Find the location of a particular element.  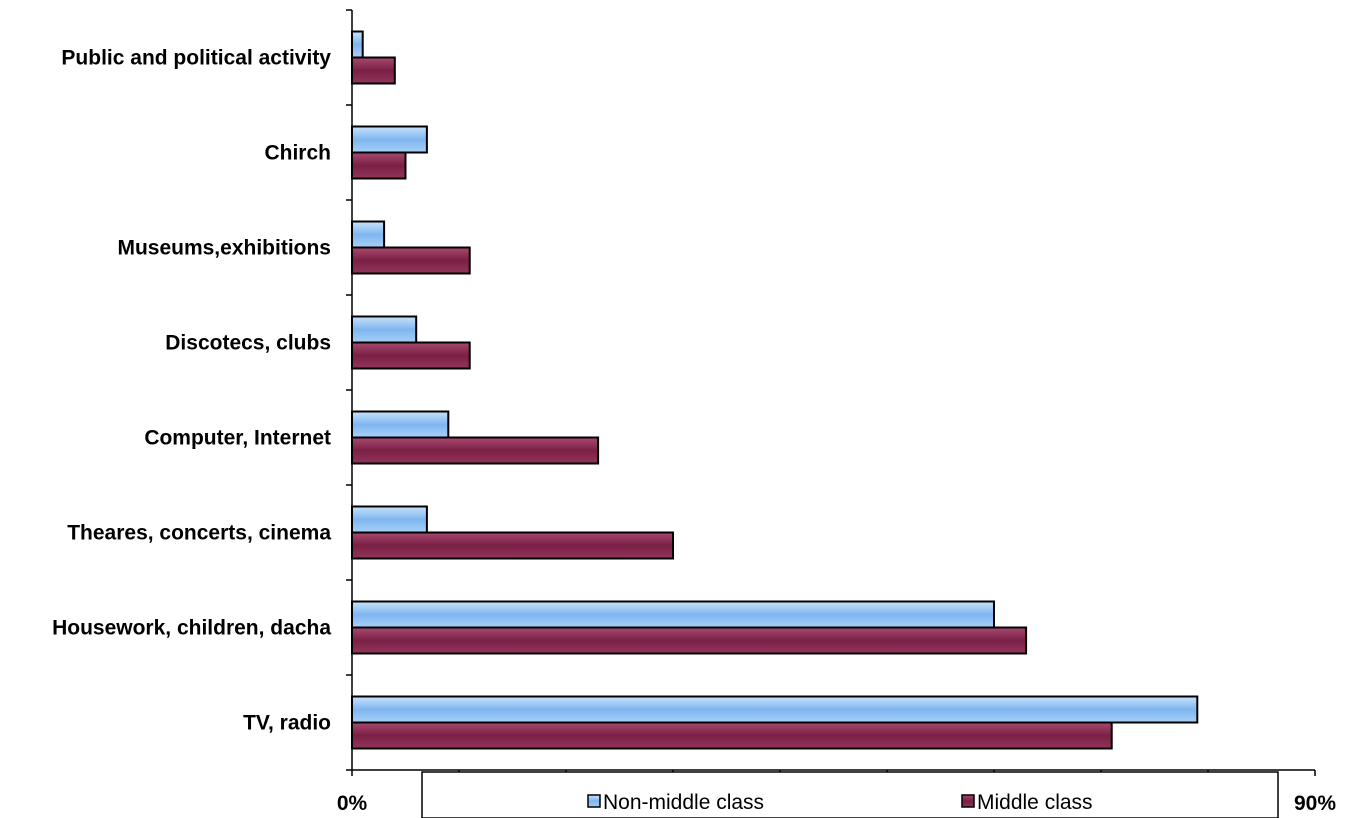

bar-middle-class-theares-concerts-cinema is located at coordinates (512, 545).